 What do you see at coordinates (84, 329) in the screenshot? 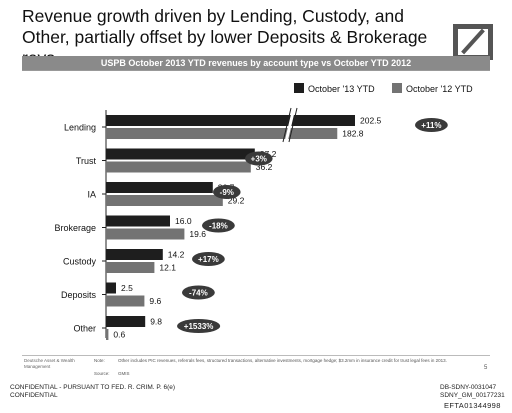
I see `category-label: Other` at bounding box center [84, 329].